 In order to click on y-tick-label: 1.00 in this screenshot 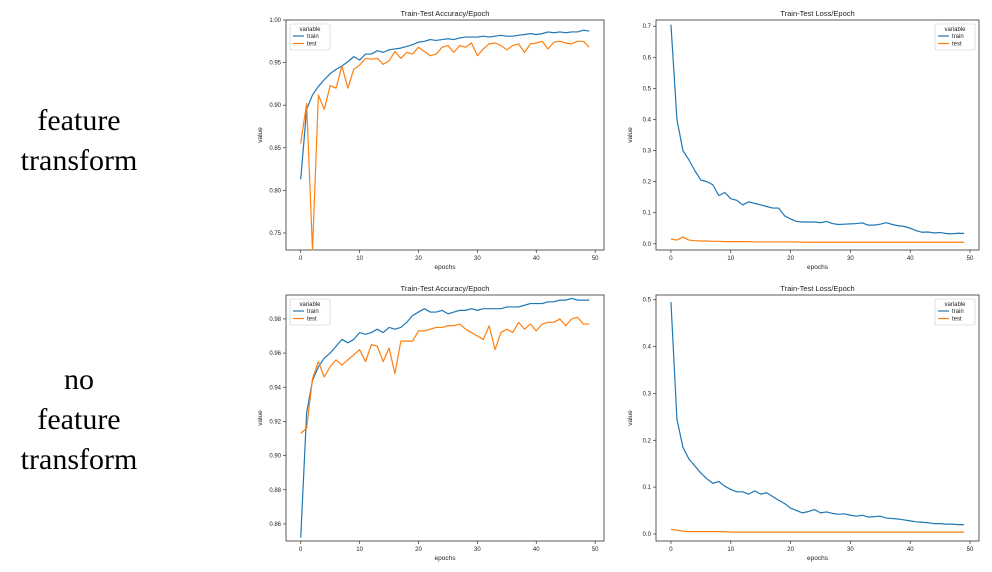, I will do `click(275, 21)`.